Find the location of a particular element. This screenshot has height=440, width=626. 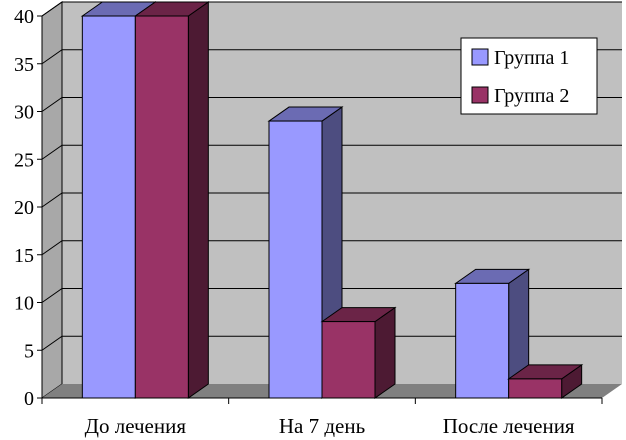

y-tick-label-40: 40 is located at coordinates (24, 17).